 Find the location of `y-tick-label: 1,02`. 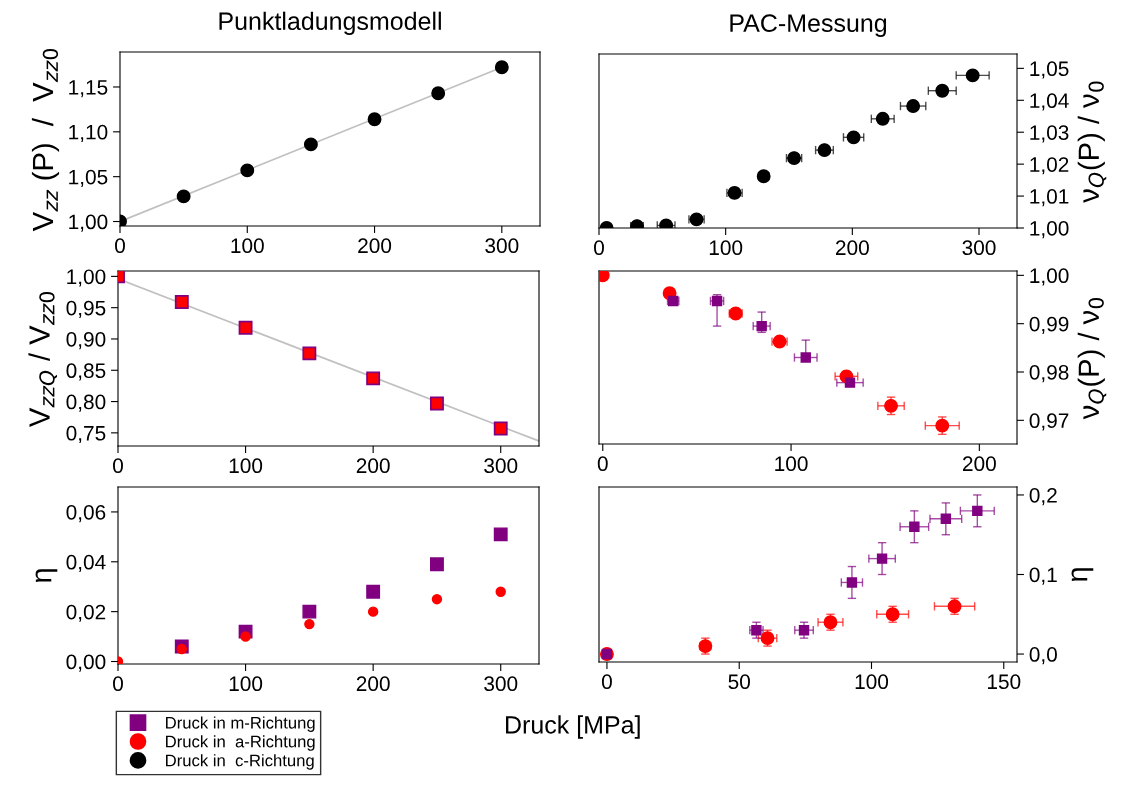

y-tick-label: 1,02 is located at coordinates (1049, 166).